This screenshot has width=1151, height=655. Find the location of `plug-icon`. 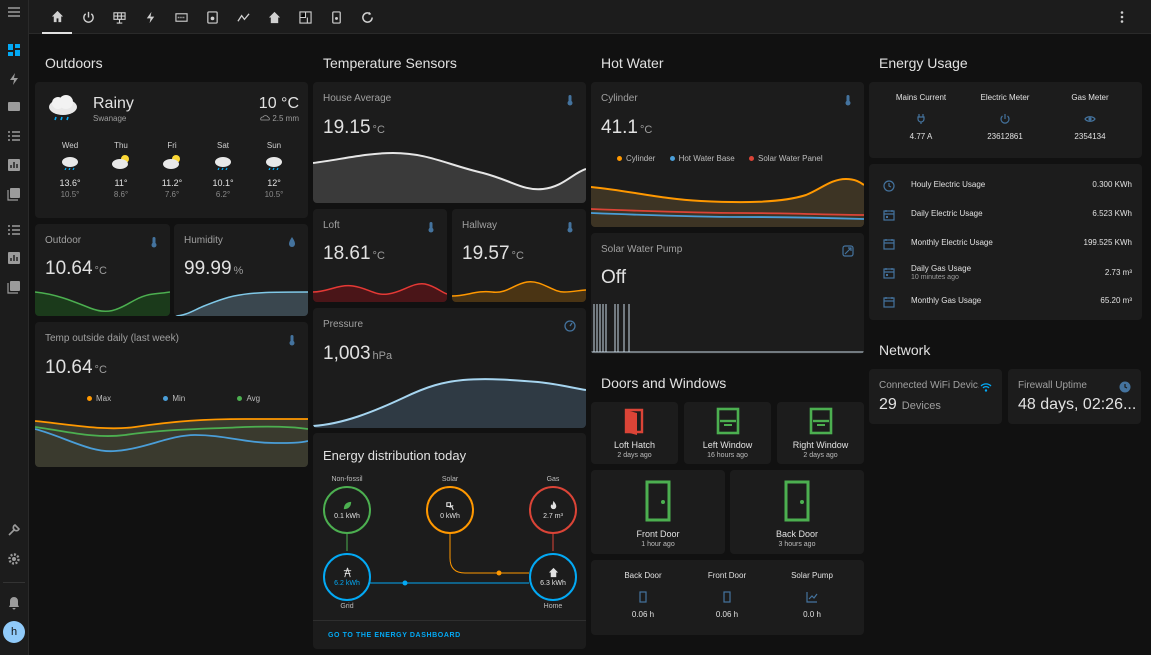

plug-icon is located at coordinates (921, 118).